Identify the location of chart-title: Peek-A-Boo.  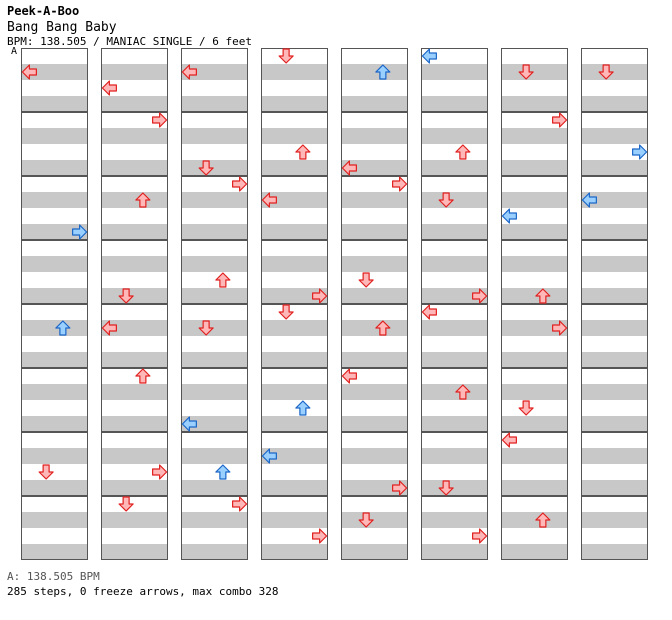
(43, 11).